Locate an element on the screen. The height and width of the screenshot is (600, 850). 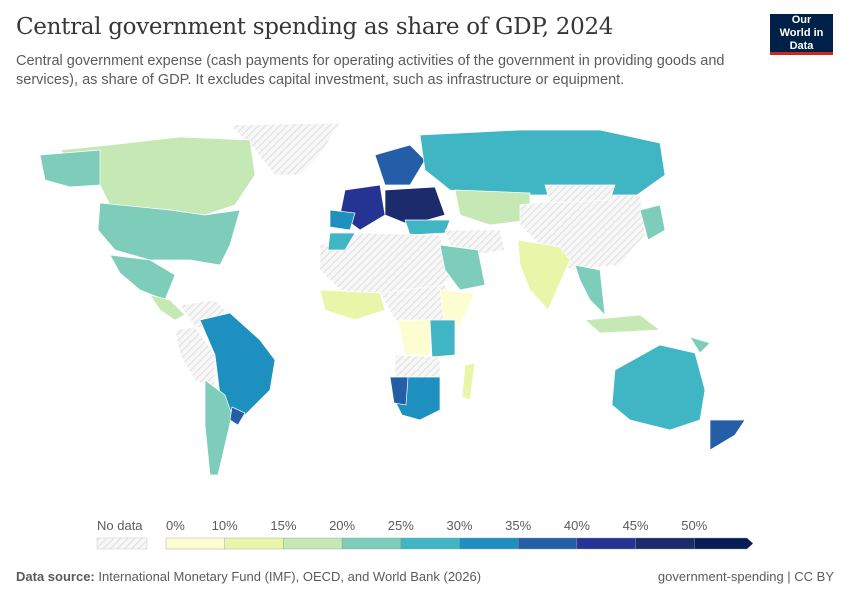
legend-tick-label: 40% is located at coordinates (577, 525).